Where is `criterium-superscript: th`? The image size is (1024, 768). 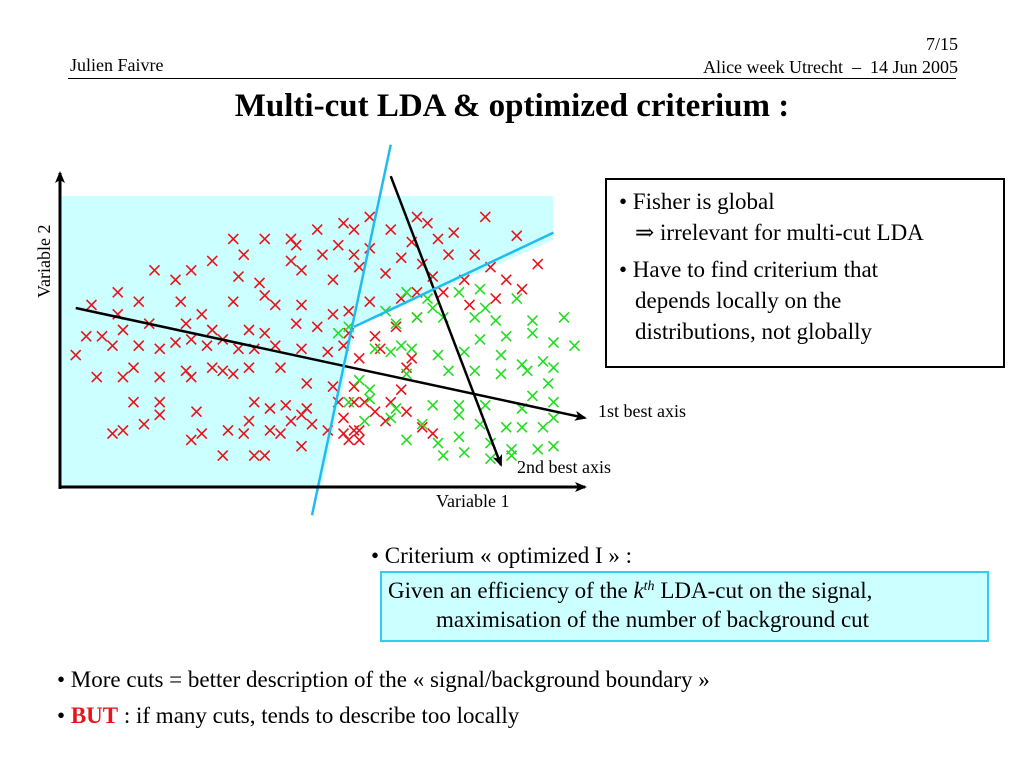
criterium-superscript: th is located at coordinates (649, 586).